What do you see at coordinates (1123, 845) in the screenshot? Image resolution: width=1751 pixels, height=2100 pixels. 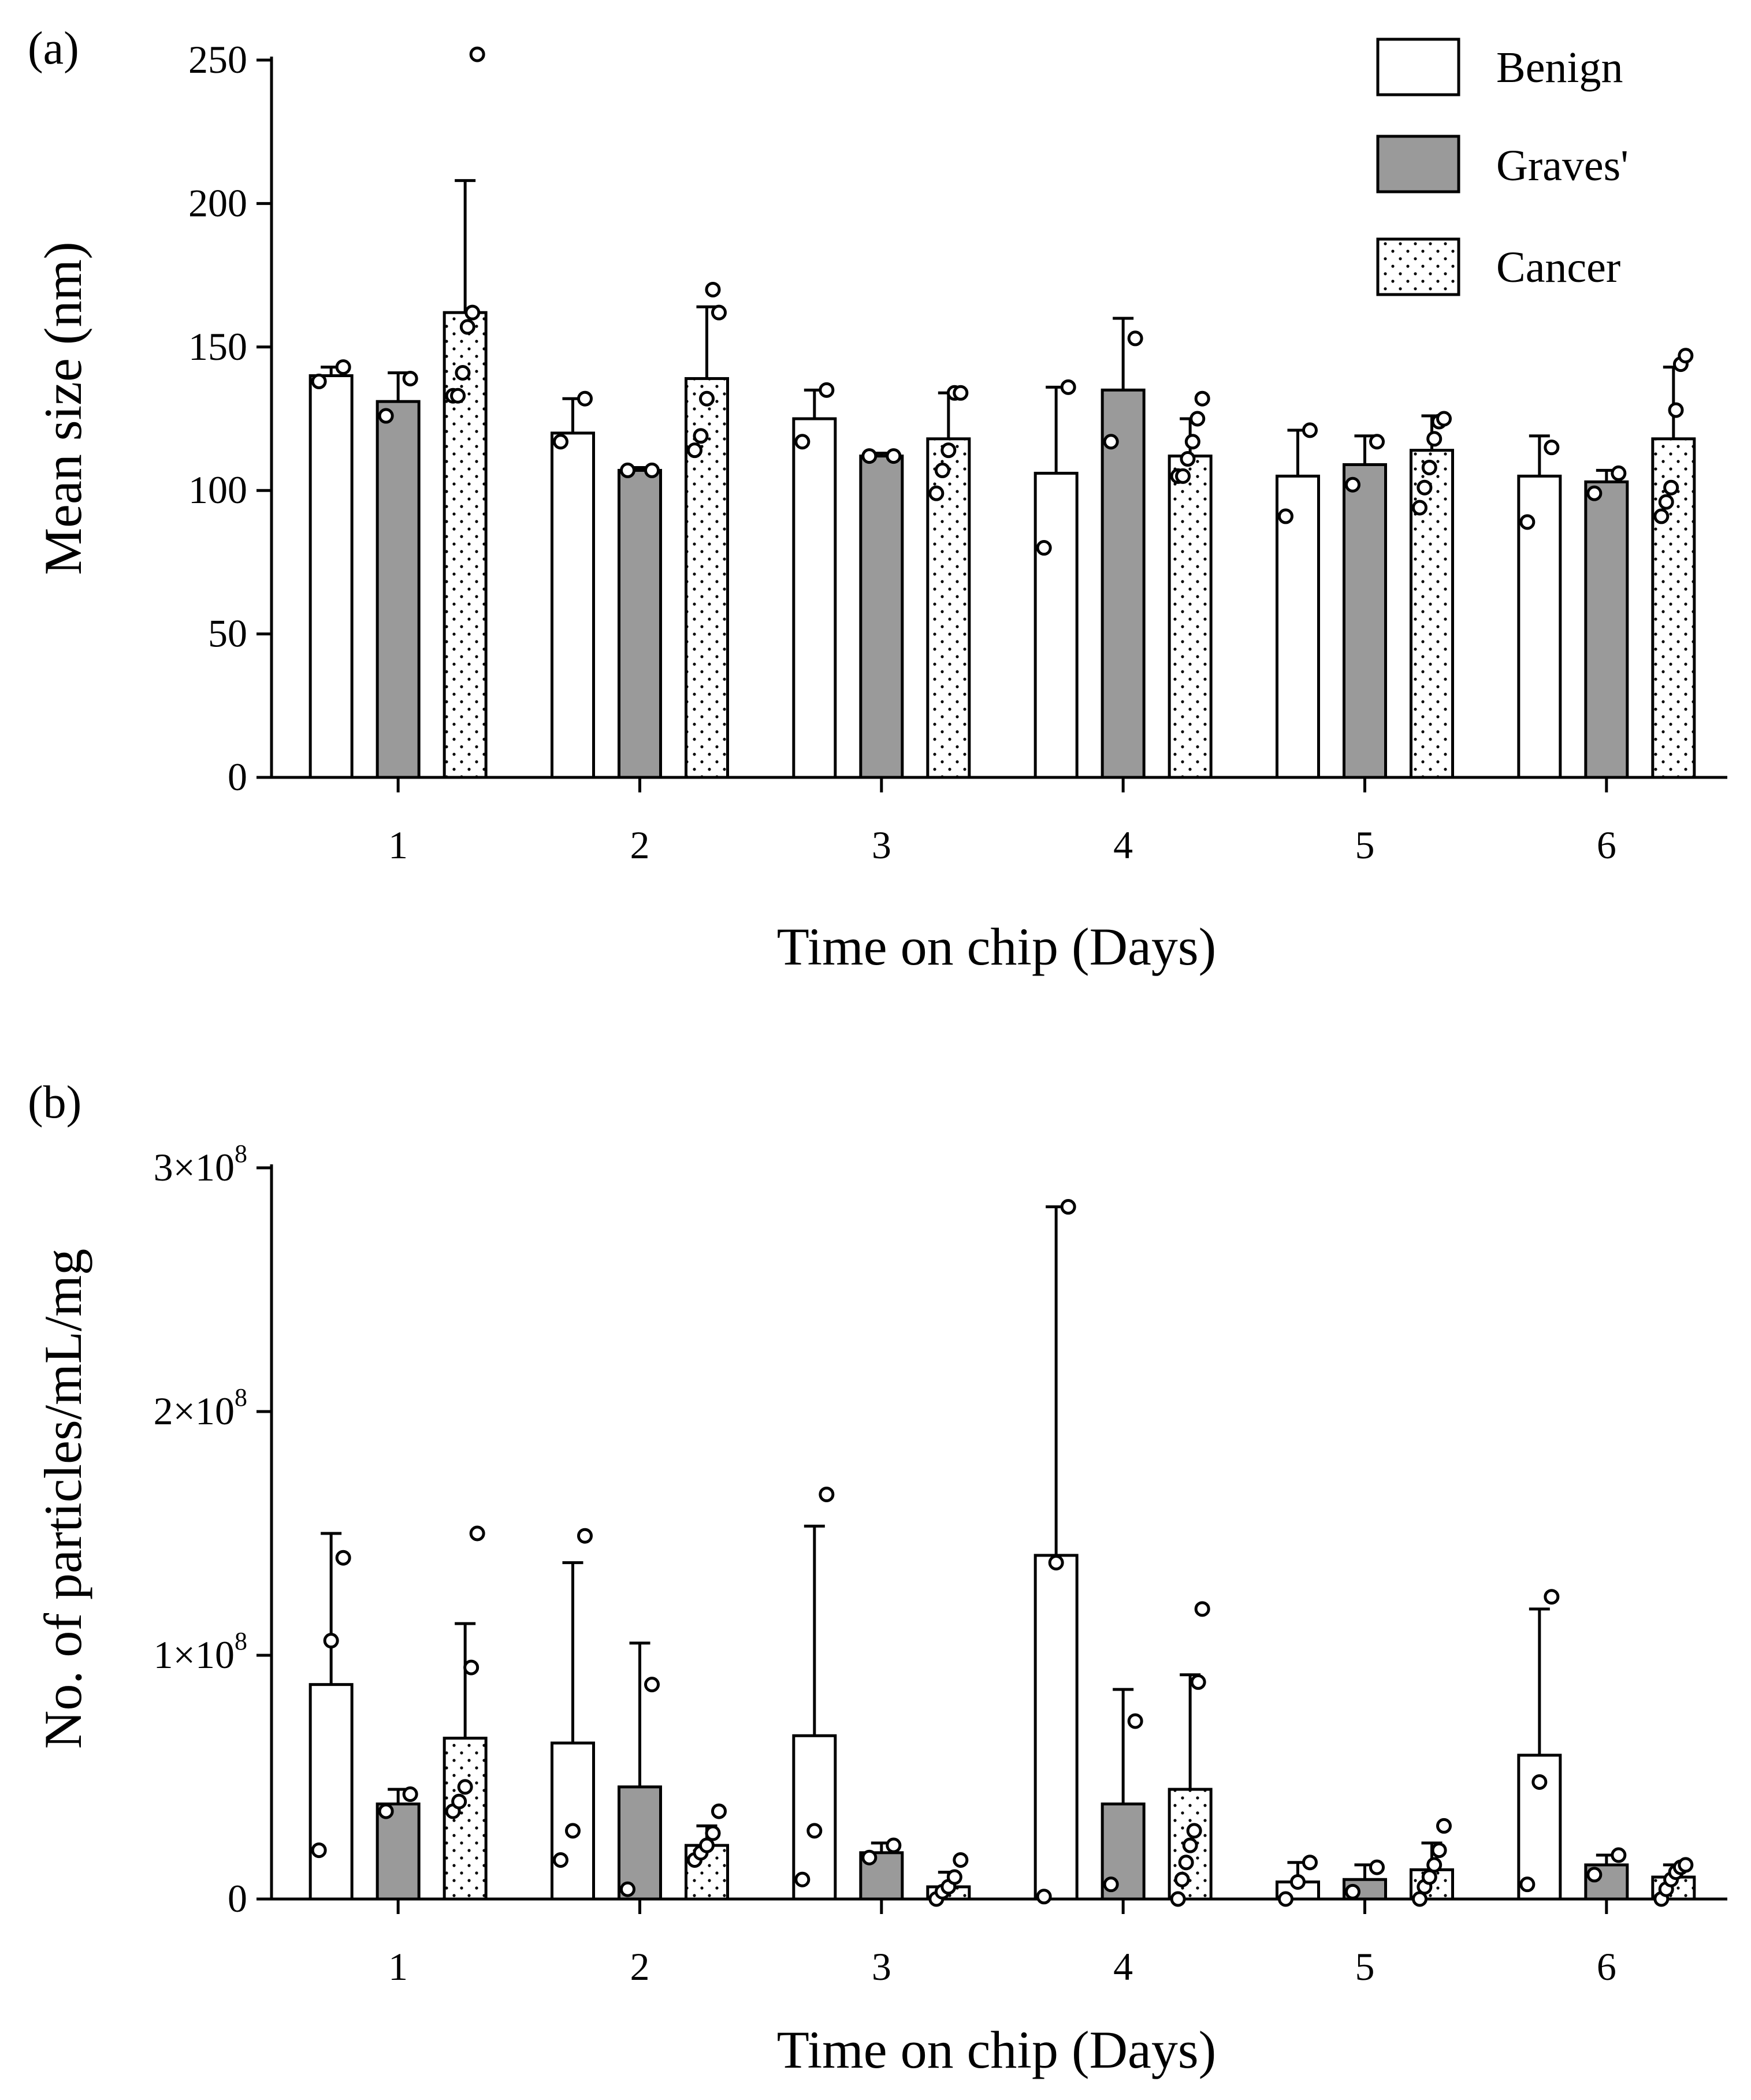 I see `panel-a-x-tick-label: 4` at bounding box center [1123, 845].